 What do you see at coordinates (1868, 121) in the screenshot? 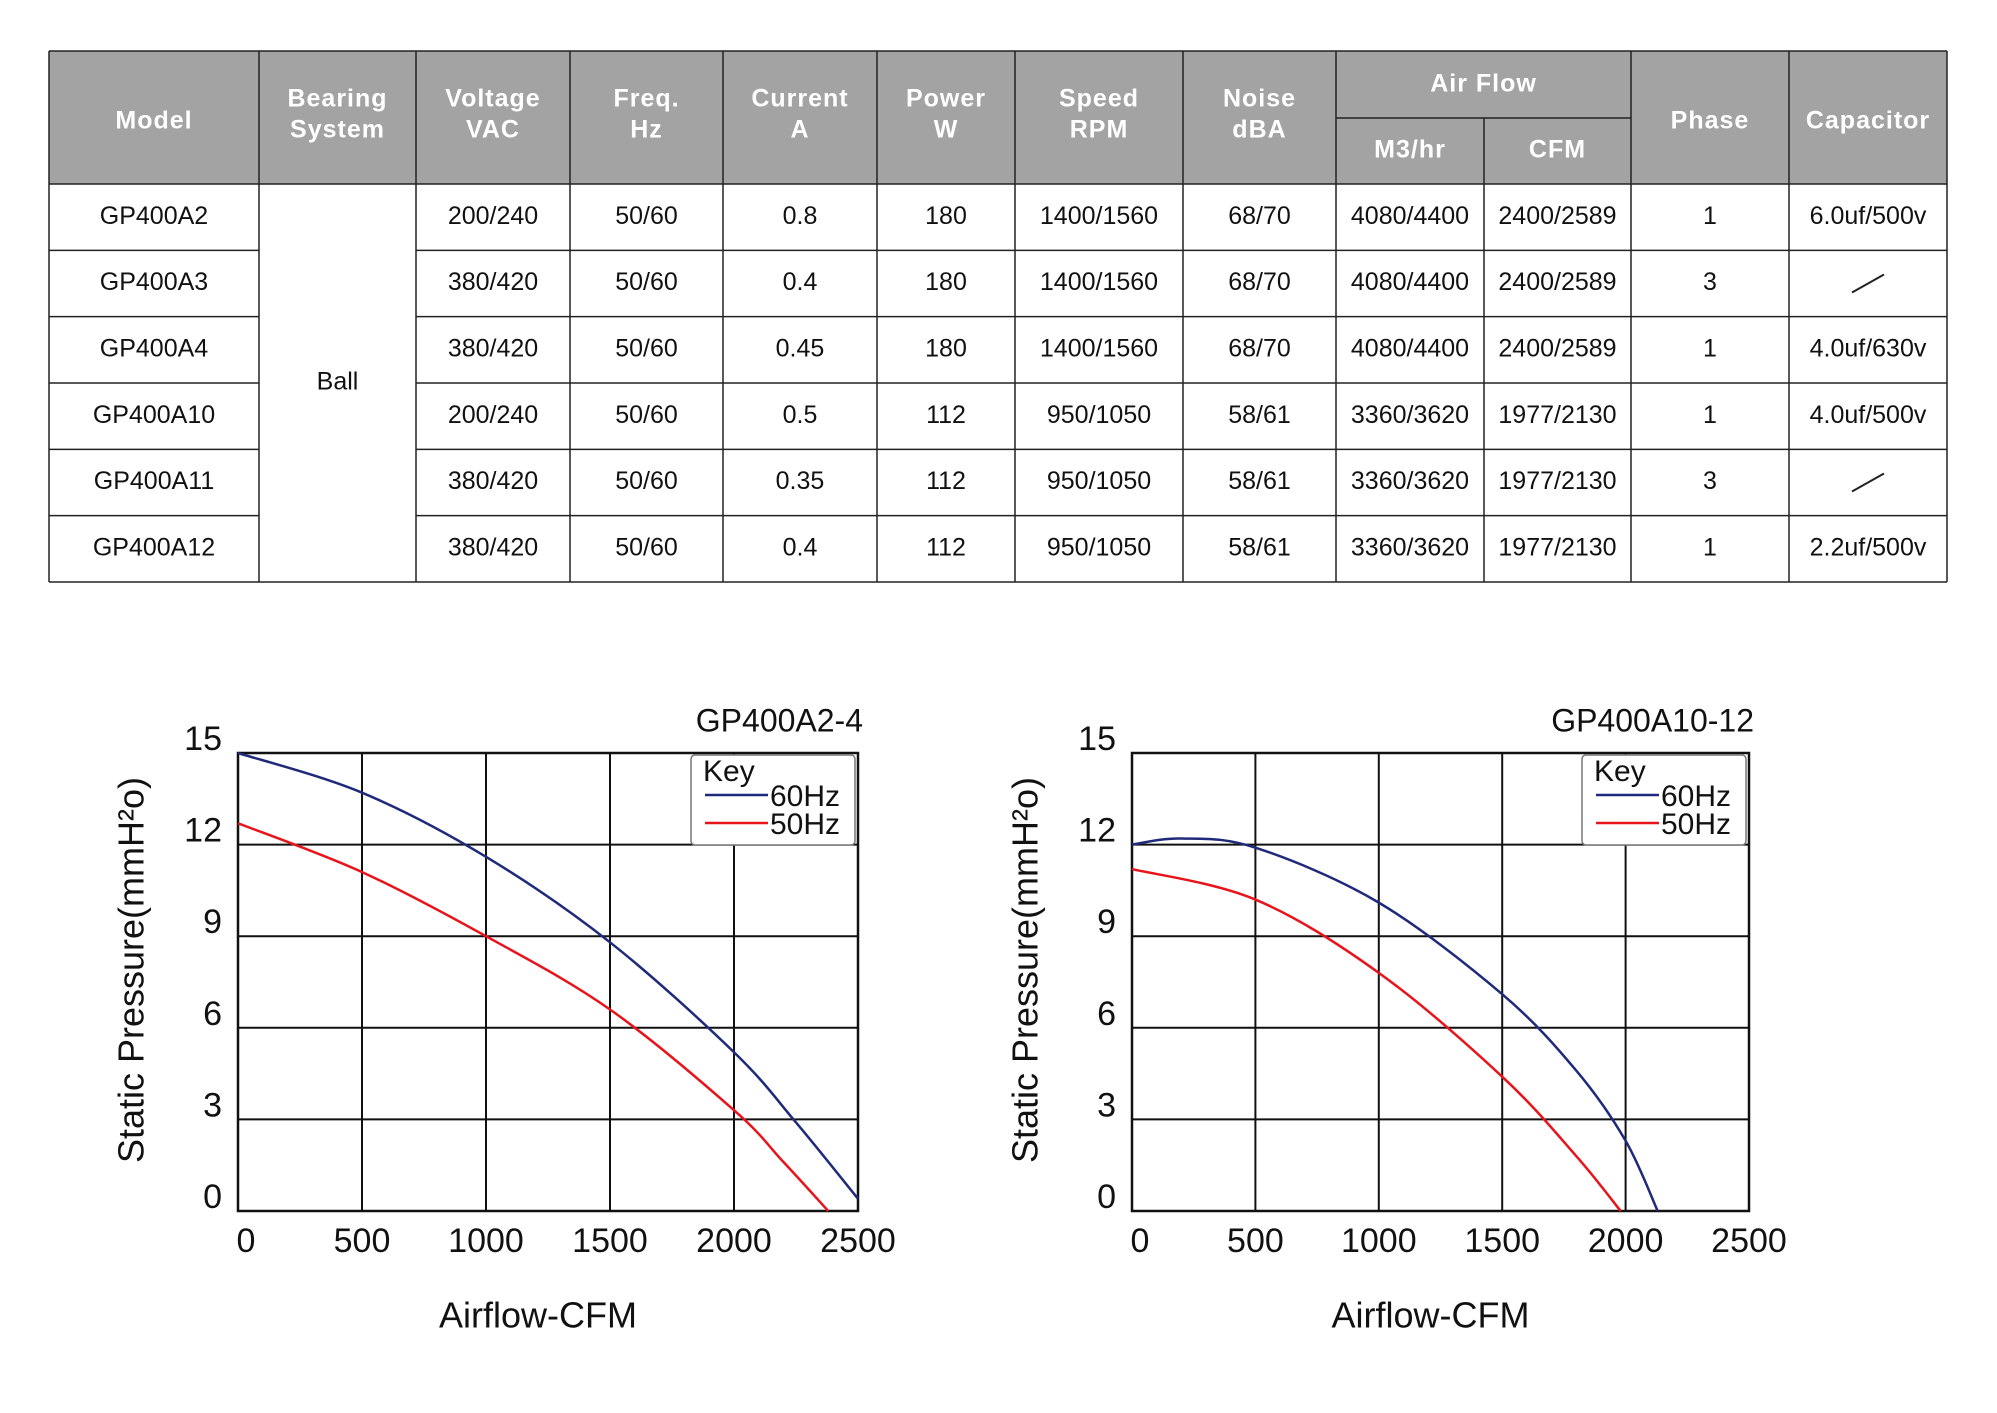
I see `table-header: Capacitor` at bounding box center [1868, 121].